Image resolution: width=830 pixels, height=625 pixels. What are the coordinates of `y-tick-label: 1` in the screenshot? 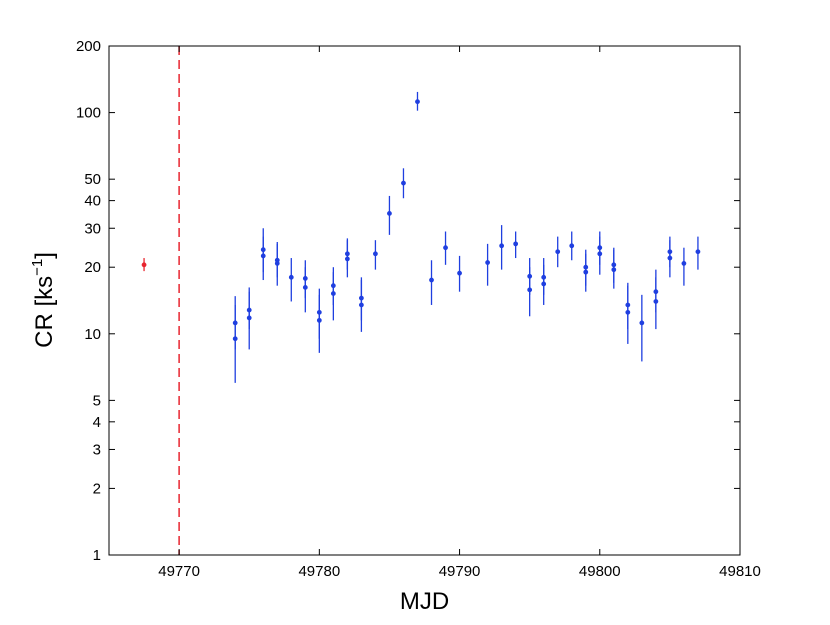 It's located at (97, 555).